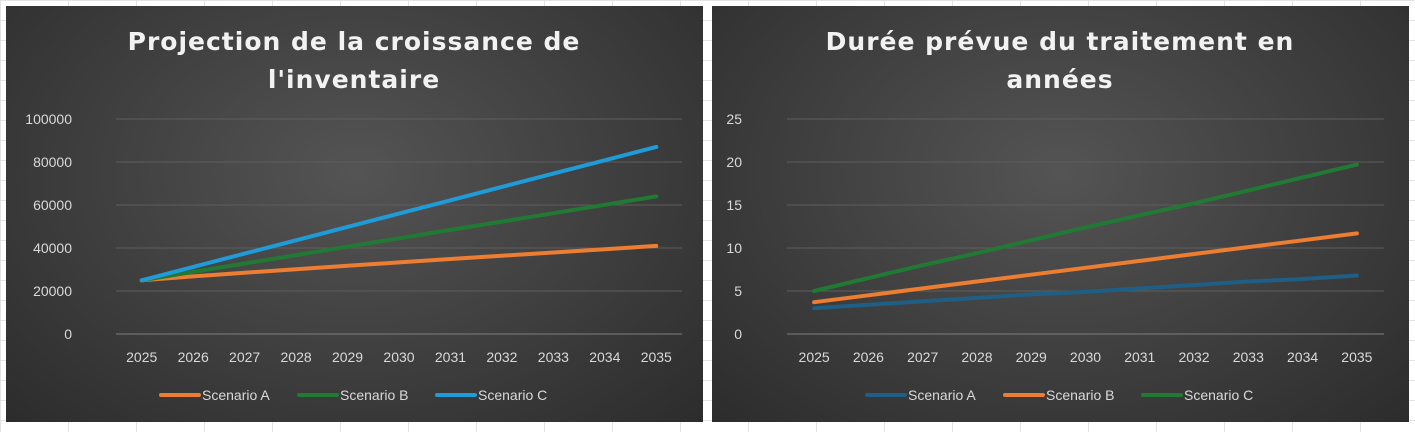  What do you see at coordinates (734, 248) in the screenshot?
I see `y-tick-label: 10` at bounding box center [734, 248].